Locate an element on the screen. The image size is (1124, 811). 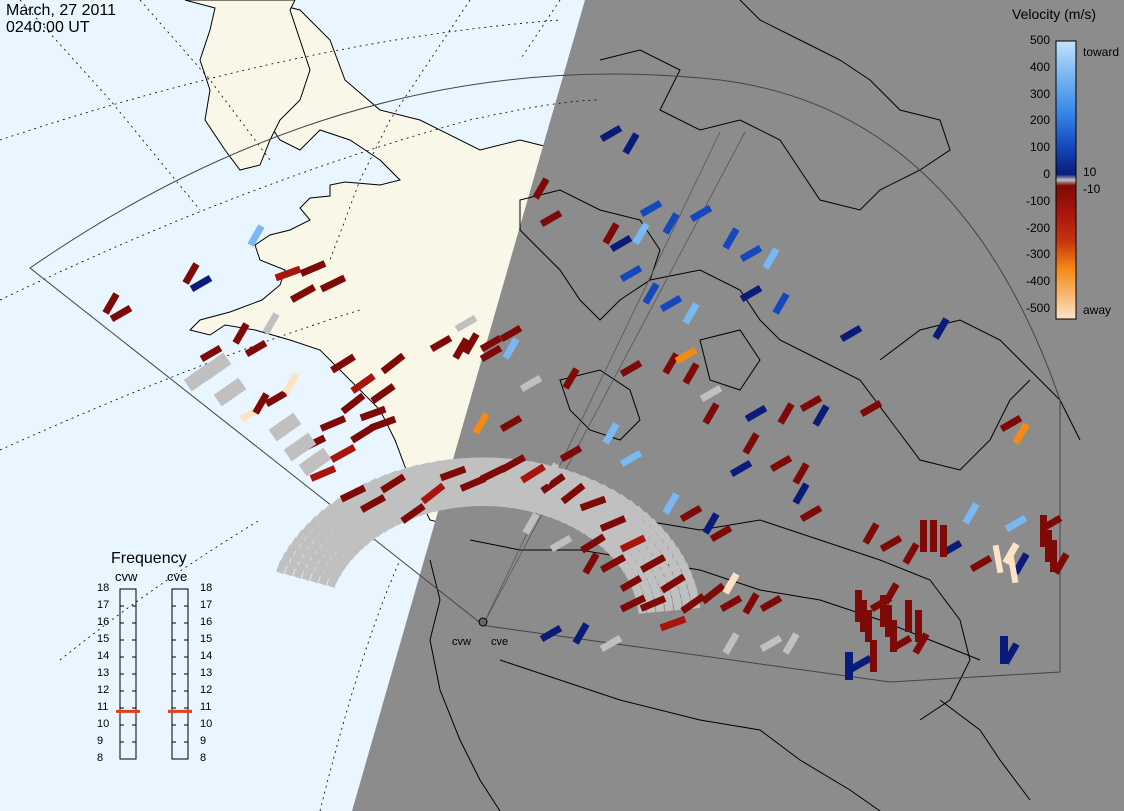
time-label: 0240:00 UT is located at coordinates (48, 27).